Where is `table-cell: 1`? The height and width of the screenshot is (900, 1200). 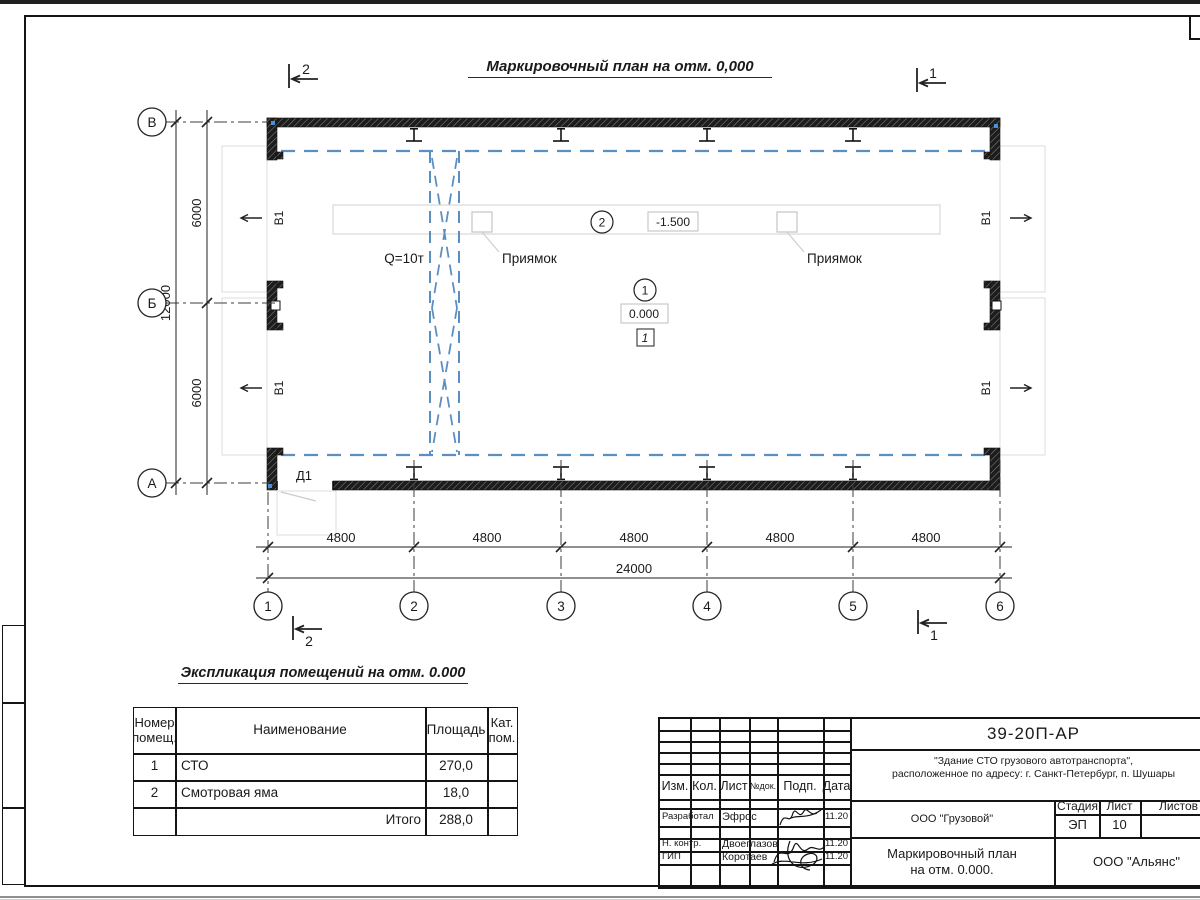 table-cell: 1 is located at coordinates (154, 766).